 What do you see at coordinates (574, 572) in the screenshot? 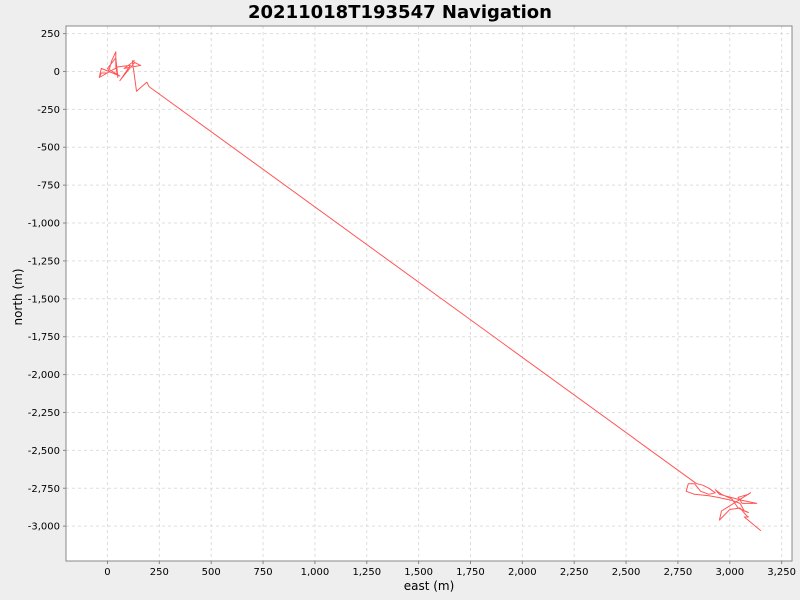
I see `x-tick-label: 2,250` at bounding box center [574, 572].